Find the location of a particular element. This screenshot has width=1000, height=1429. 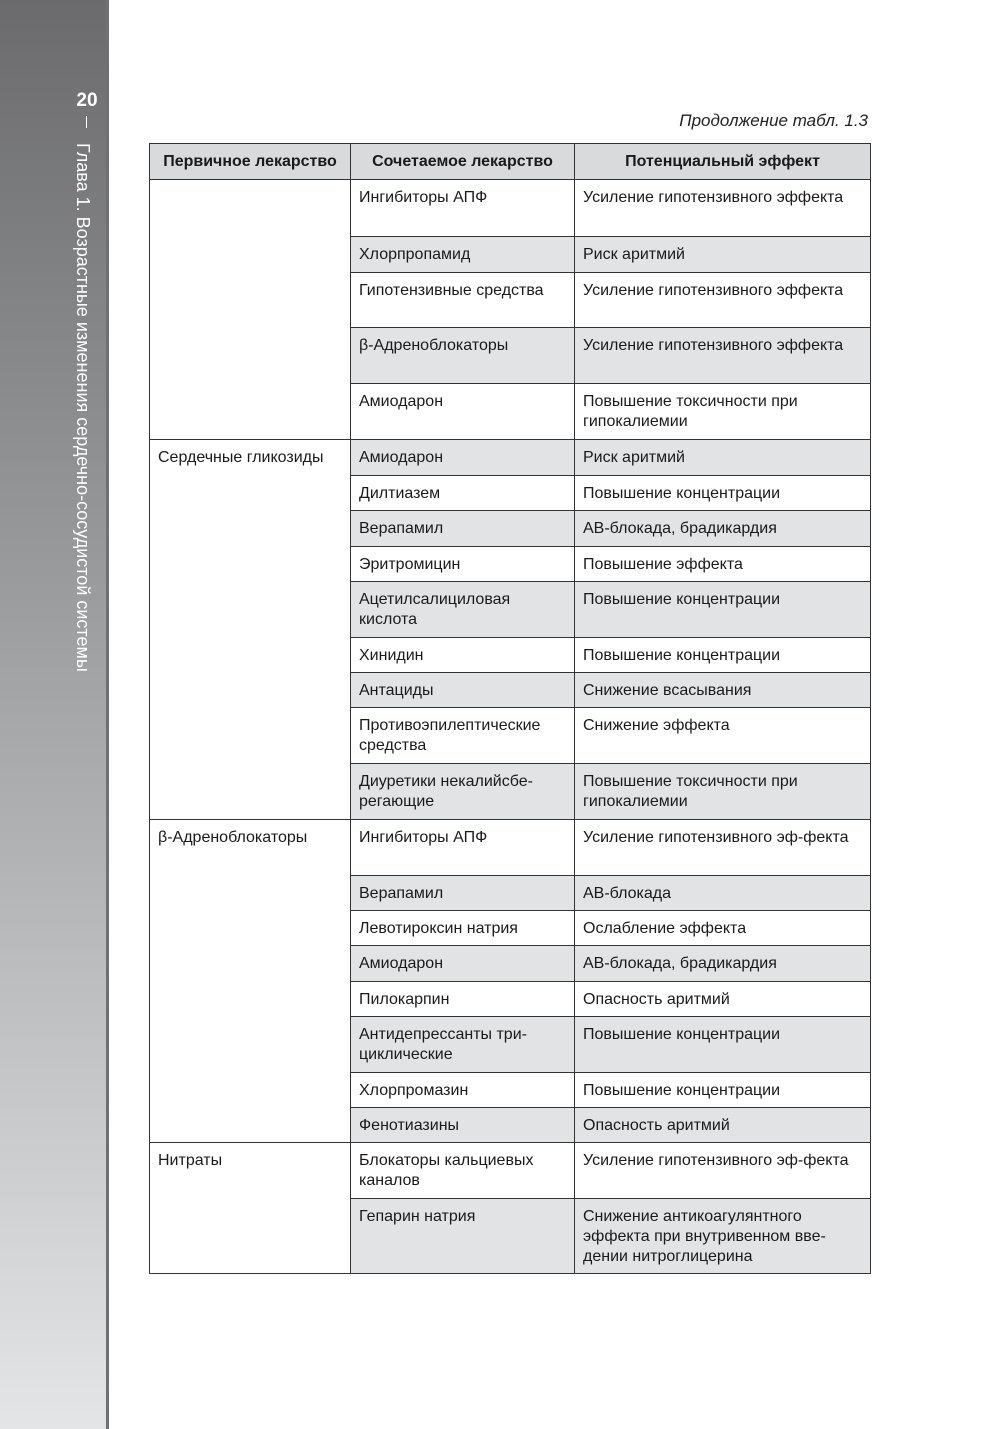

primary-drug-cell: Нитраты is located at coordinates (250, 1208).